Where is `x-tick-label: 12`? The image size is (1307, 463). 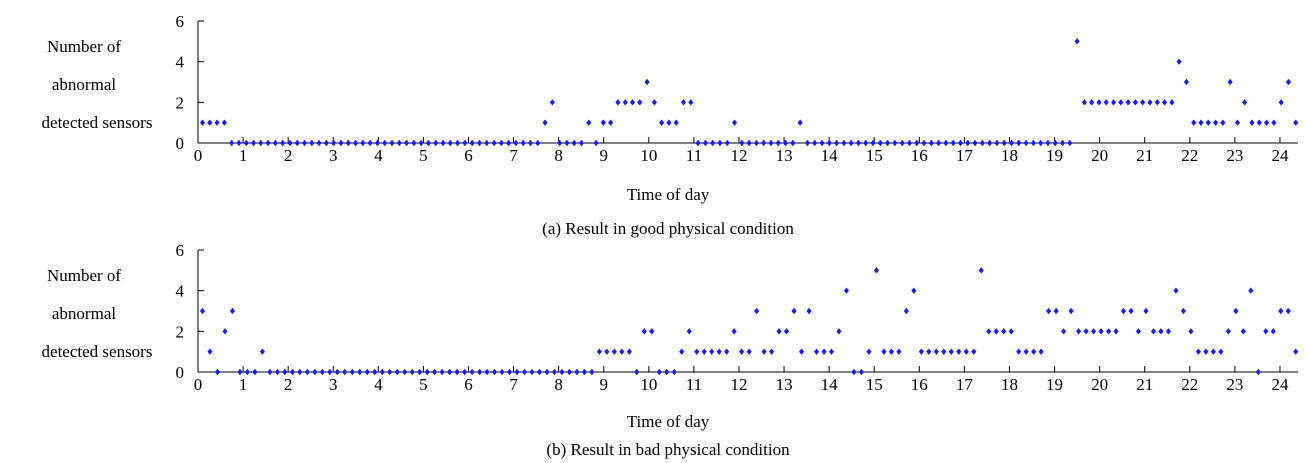
x-tick-label: 12 is located at coordinates (738, 155).